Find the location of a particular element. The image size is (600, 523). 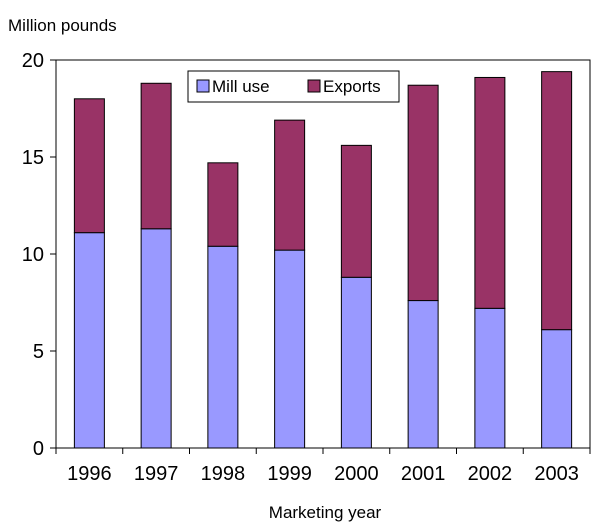

x-tick-label: 2000 is located at coordinates (356, 474).